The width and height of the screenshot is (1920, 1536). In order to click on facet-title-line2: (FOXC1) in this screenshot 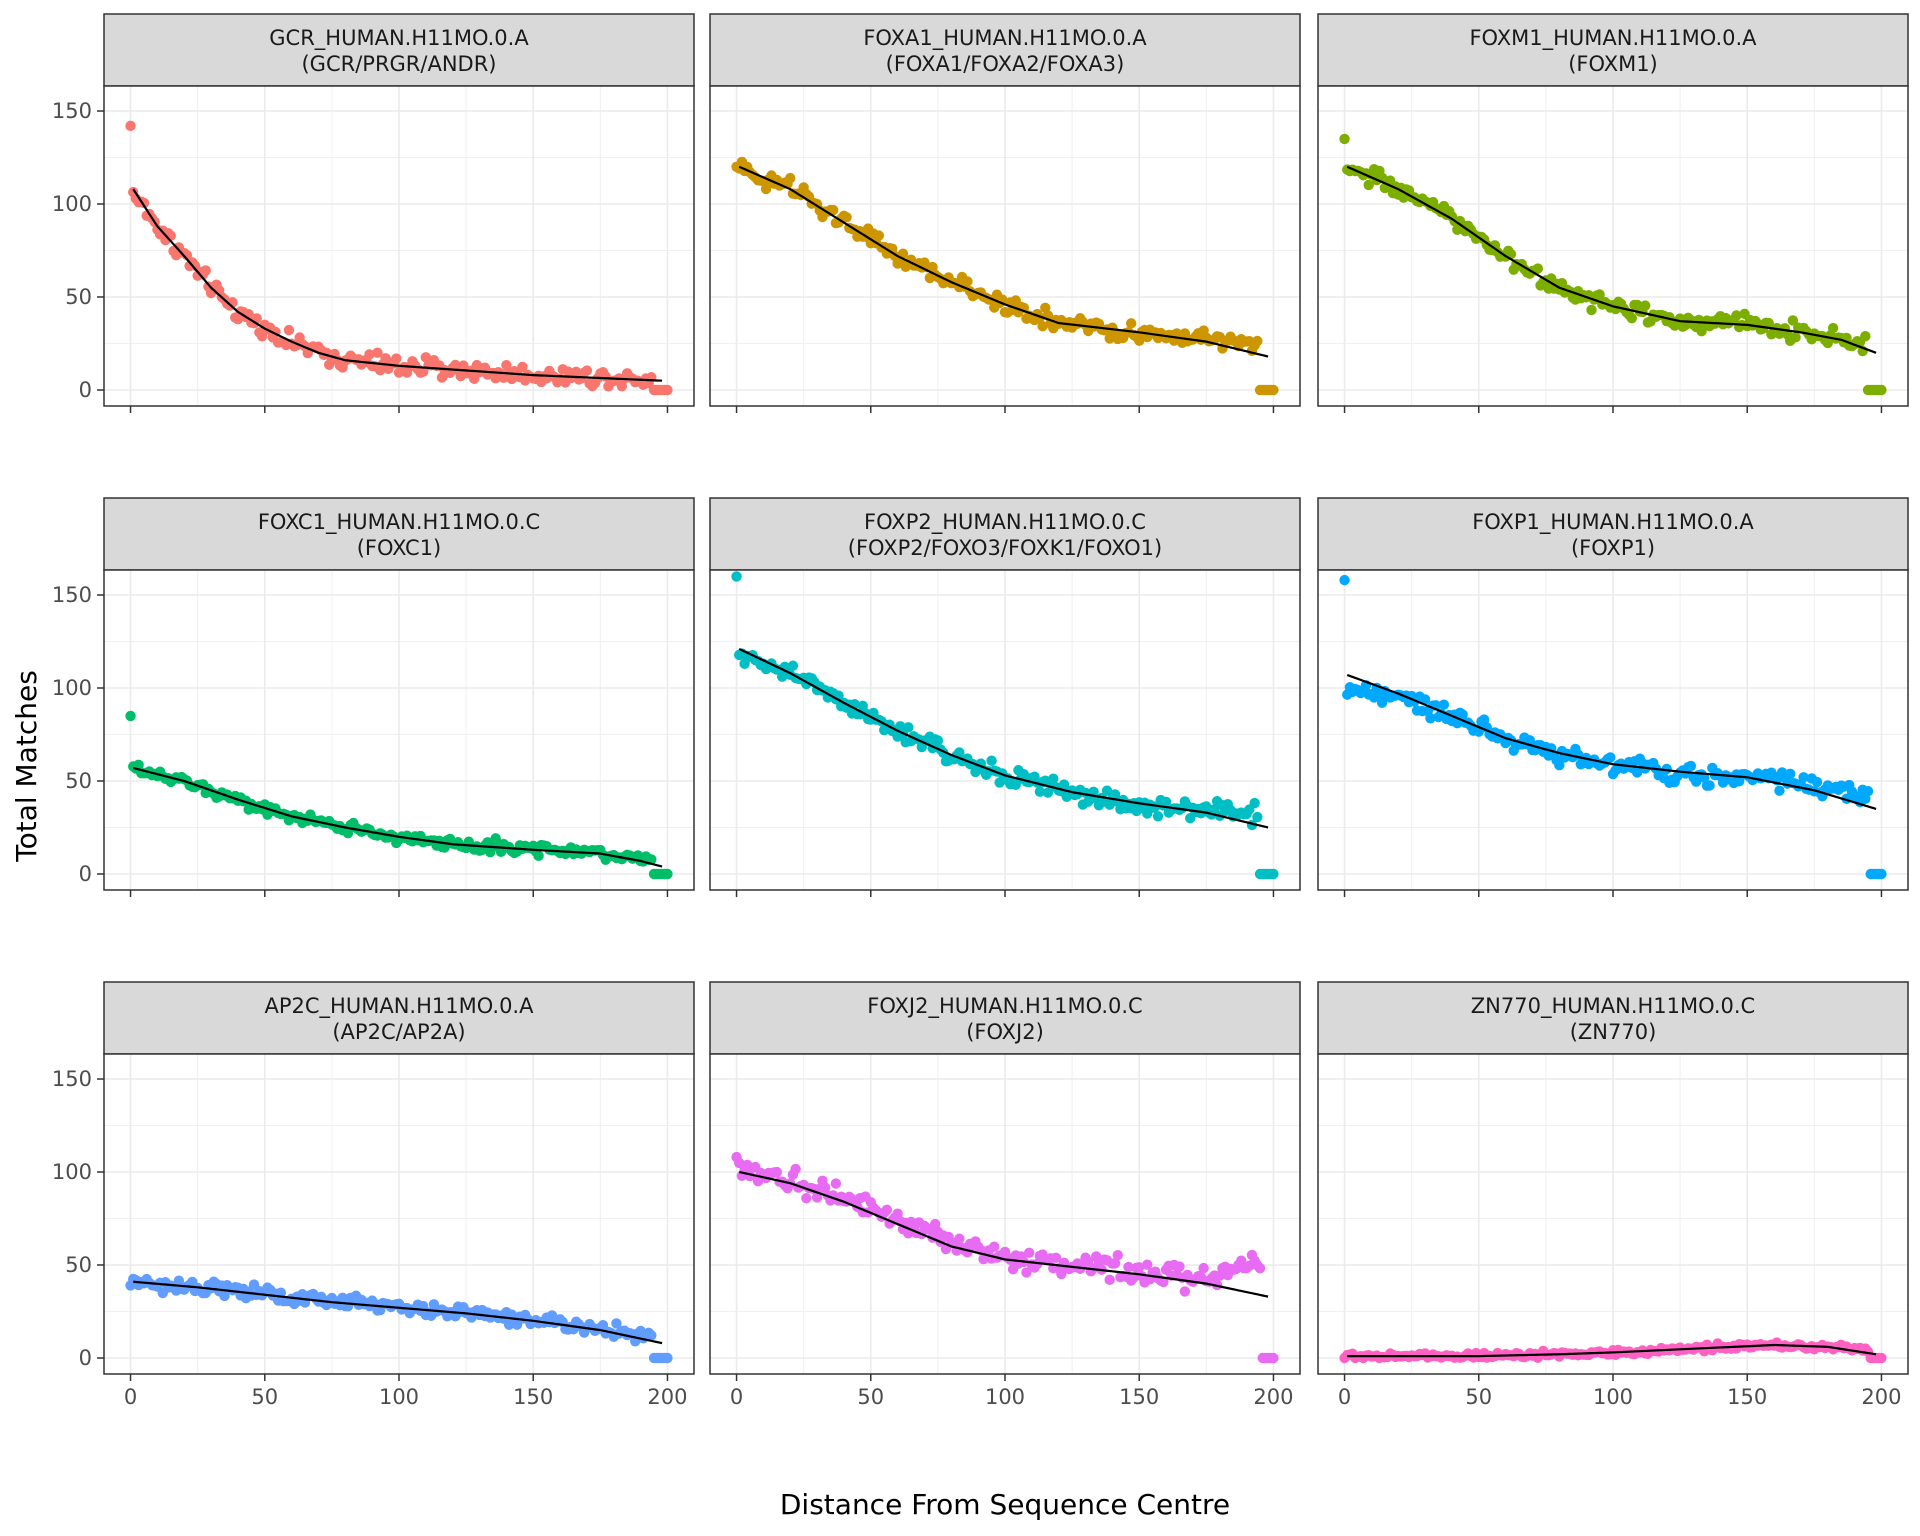, I will do `click(399, 548)`.